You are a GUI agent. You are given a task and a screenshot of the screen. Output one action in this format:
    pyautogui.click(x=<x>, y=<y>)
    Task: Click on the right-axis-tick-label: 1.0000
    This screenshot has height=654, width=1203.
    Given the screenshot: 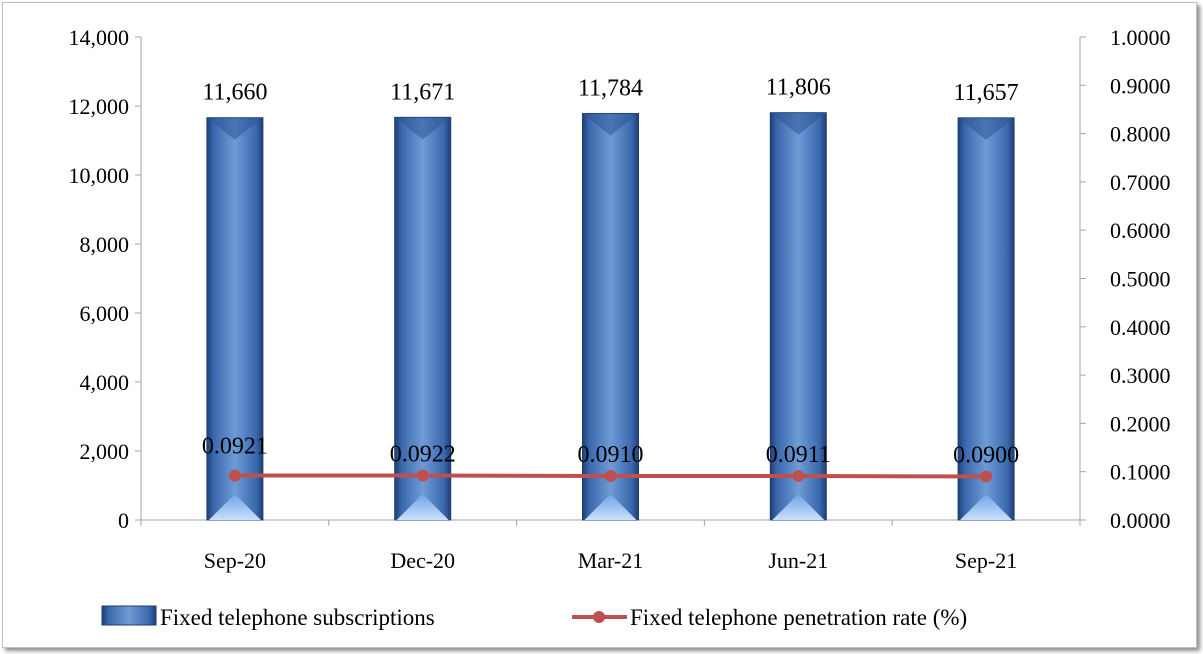 What is the action you would take?
    pyautogui.click(x=1140, y=37)
    